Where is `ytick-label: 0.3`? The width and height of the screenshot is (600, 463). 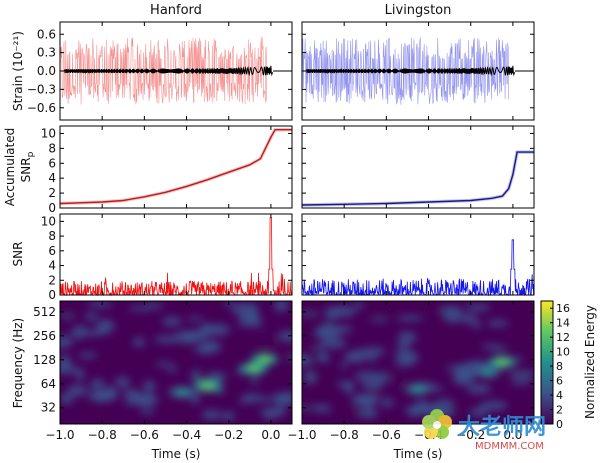
ytick-label: 0.3 is located at coordinates (46, 53).